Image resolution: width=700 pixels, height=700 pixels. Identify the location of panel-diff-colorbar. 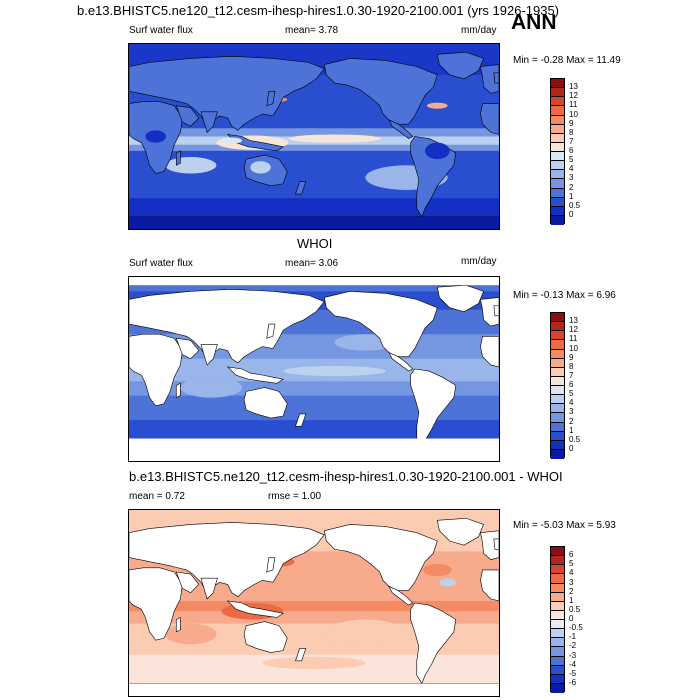
(557, 619).